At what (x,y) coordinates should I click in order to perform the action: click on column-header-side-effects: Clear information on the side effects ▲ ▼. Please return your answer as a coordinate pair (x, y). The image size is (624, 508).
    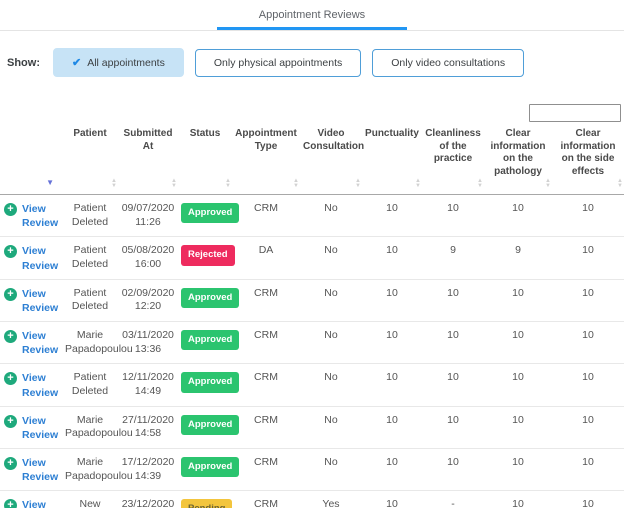
    Looking at the image, I should click on (588, 159).